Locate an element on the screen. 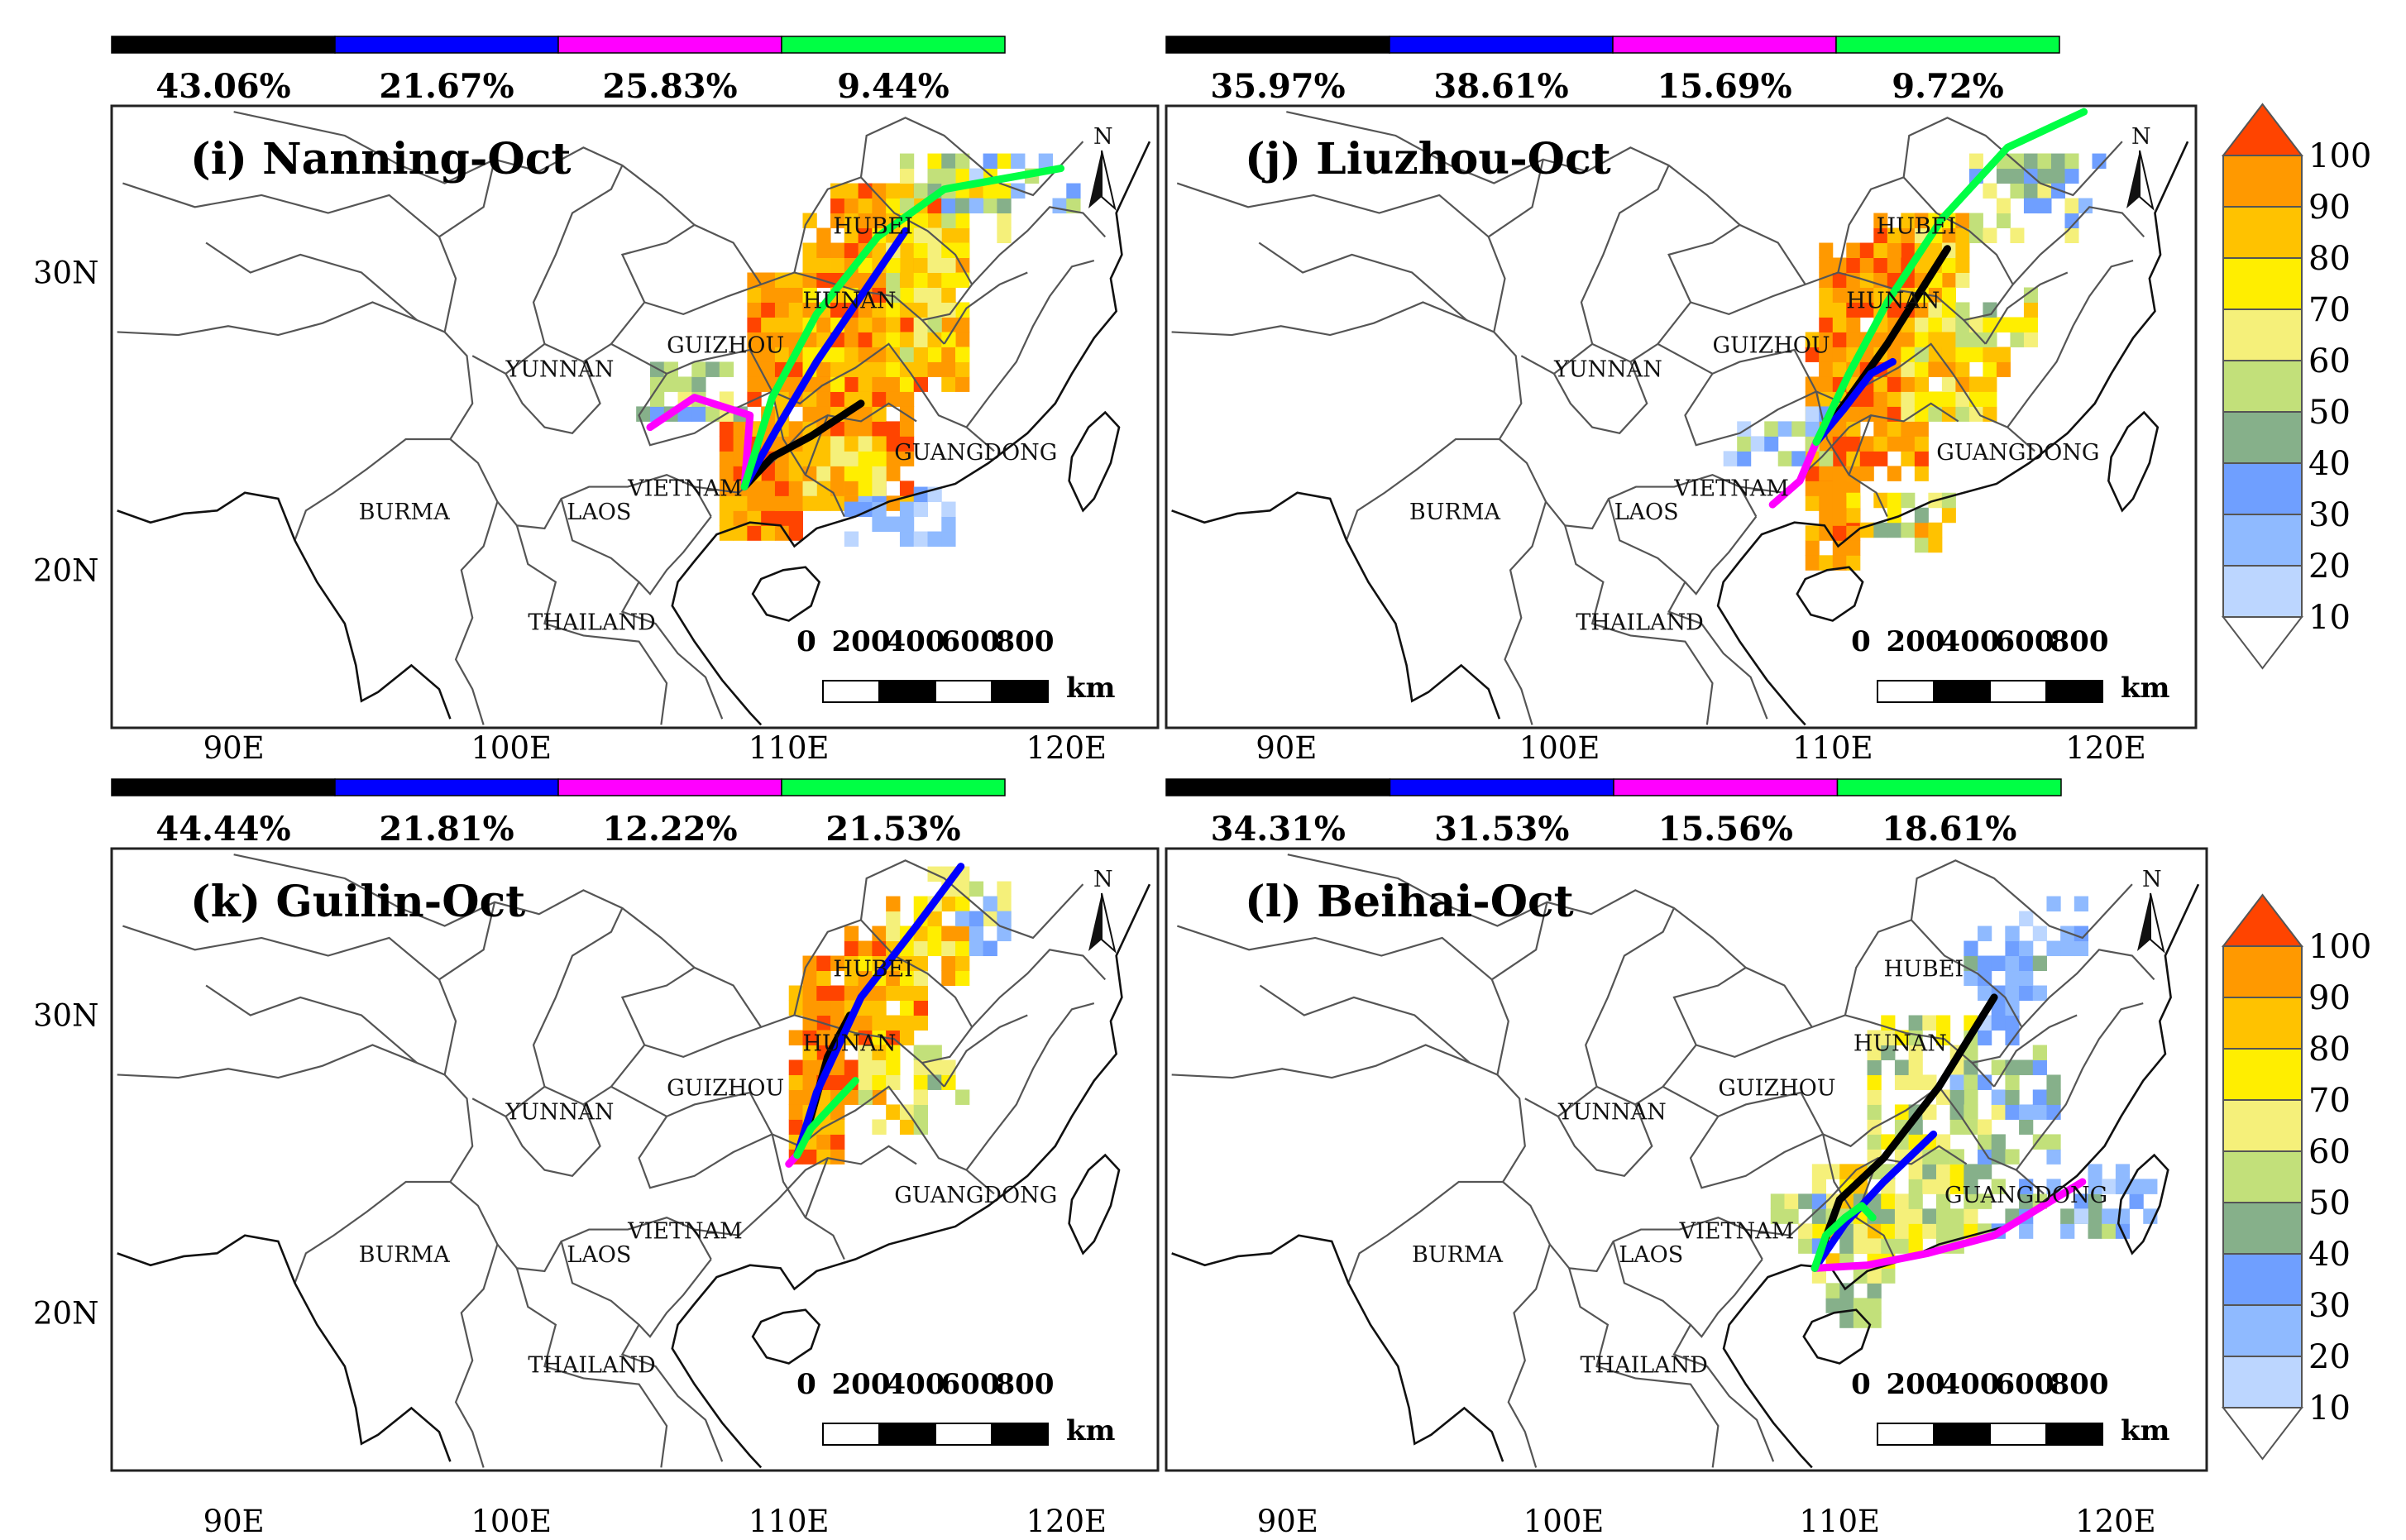  region-label: BURMA is located at coordinates (405, 1255).